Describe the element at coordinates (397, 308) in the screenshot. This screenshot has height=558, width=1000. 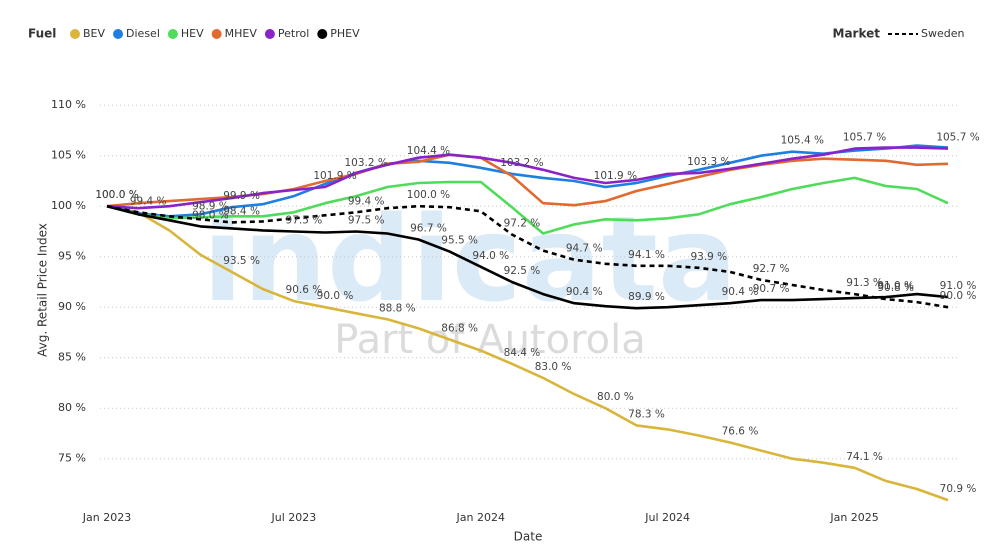
I see `data-label: 88.8 %` at that location.